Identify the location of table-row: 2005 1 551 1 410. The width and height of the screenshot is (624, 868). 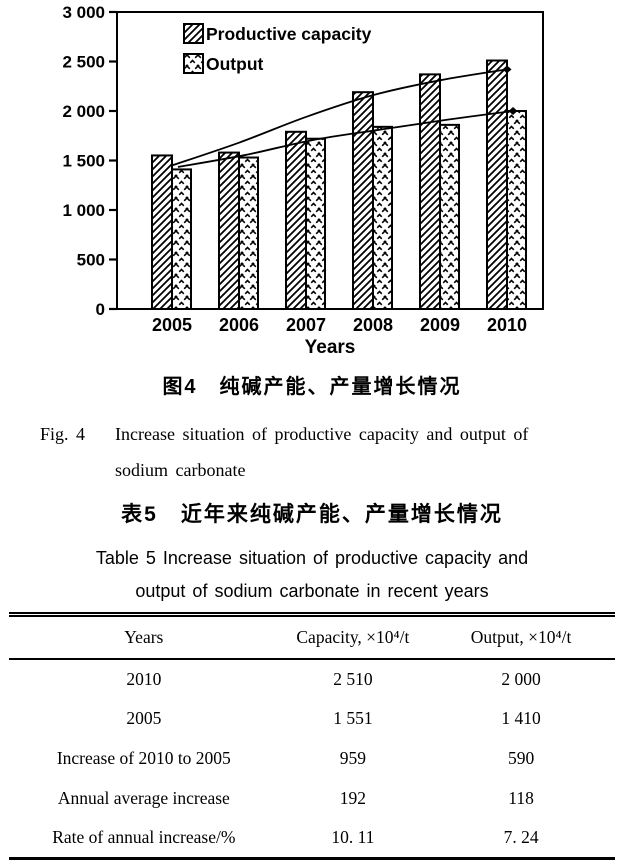
(312, 719).